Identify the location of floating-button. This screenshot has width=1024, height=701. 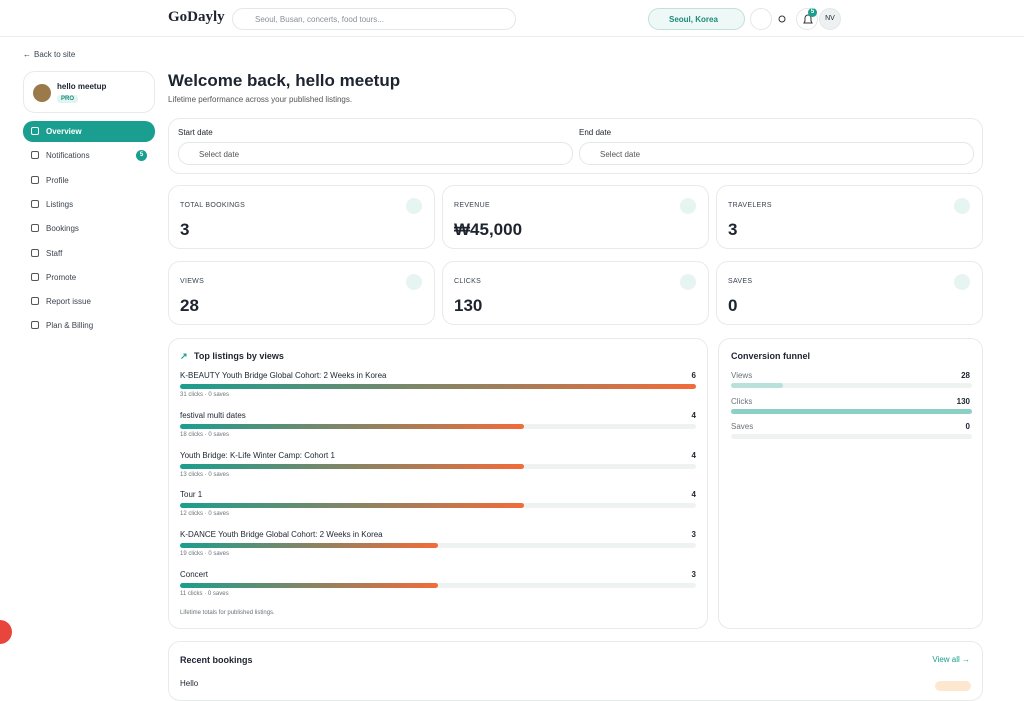
(6, 632).